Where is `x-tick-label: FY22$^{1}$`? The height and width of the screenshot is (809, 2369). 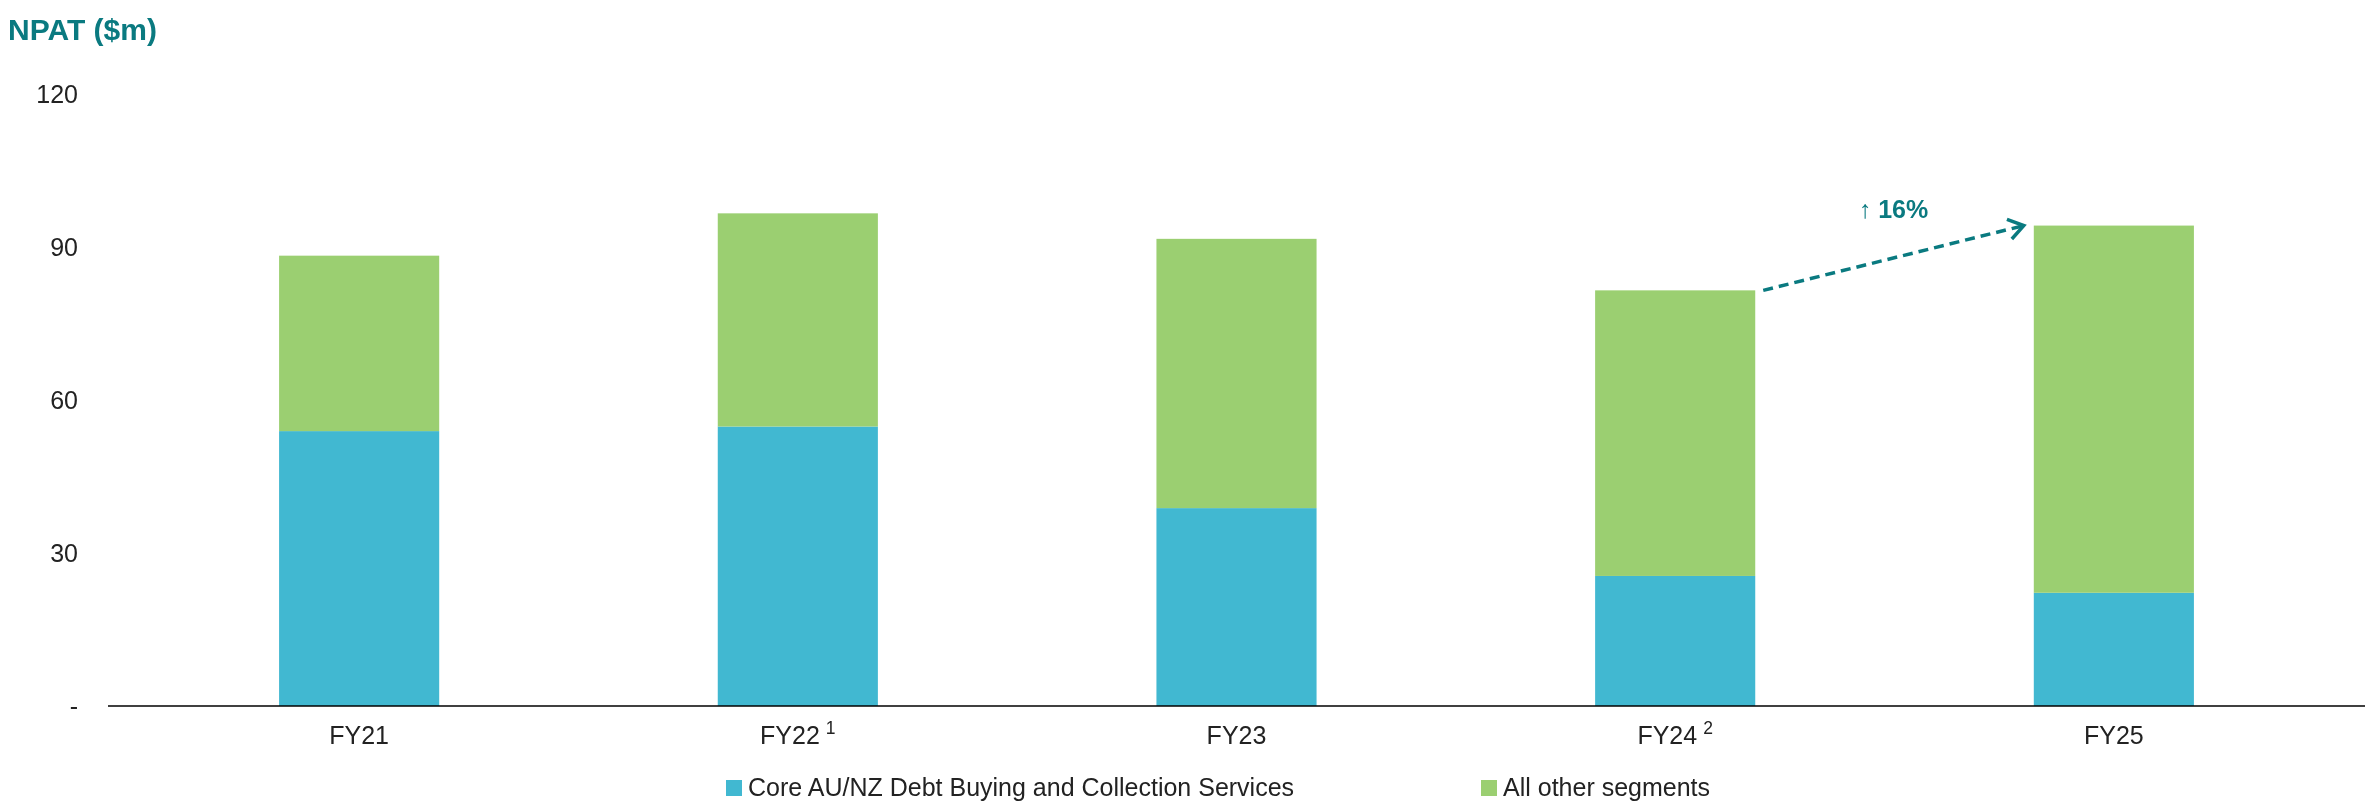 x-tick-label: FY22$^{1}$ is located at coordinates (798, 733).